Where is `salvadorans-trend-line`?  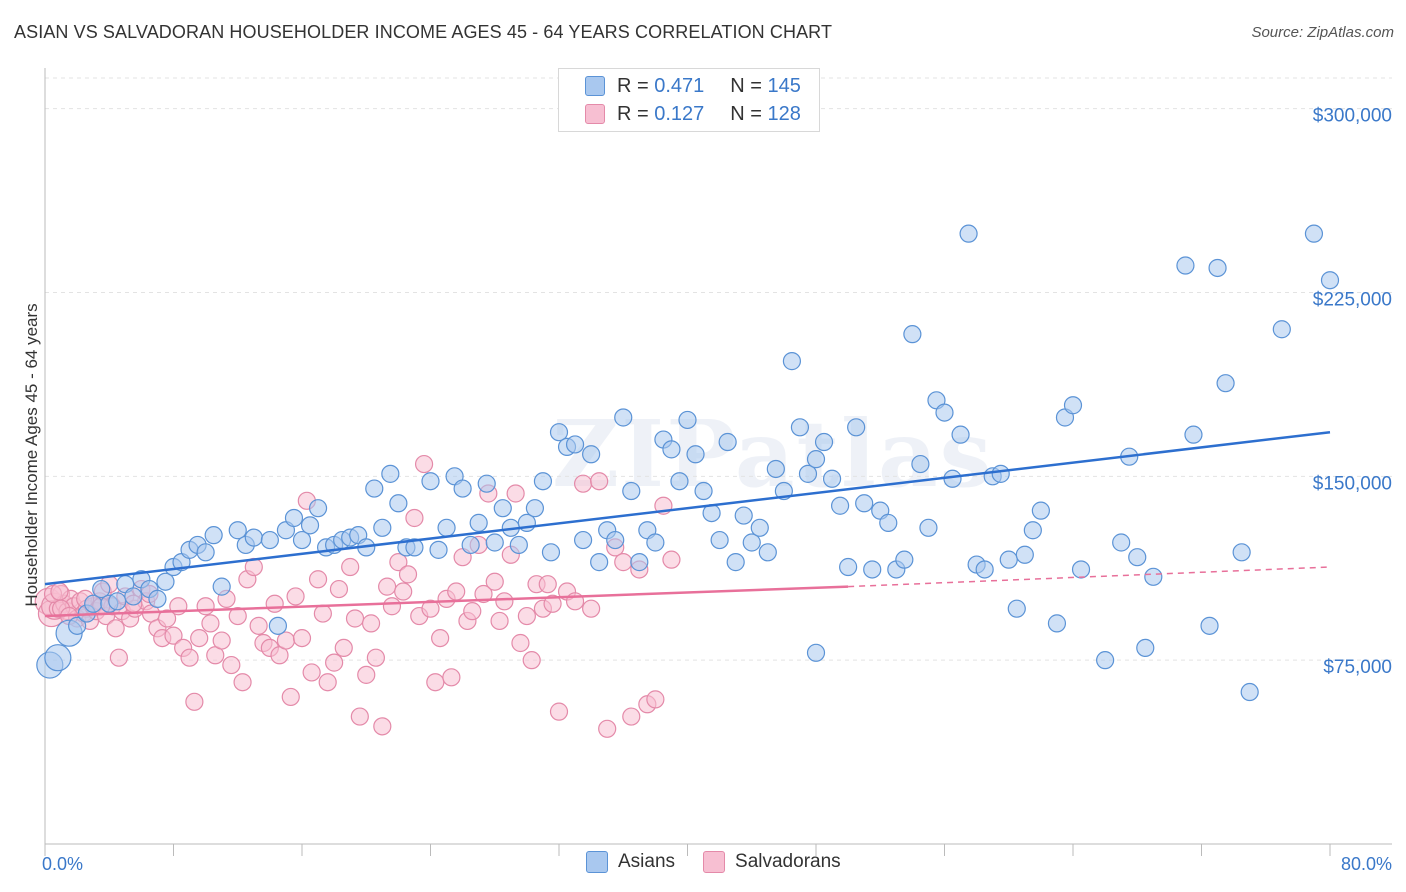
salvadorans-trend-line is located at coordinates (446, 601).